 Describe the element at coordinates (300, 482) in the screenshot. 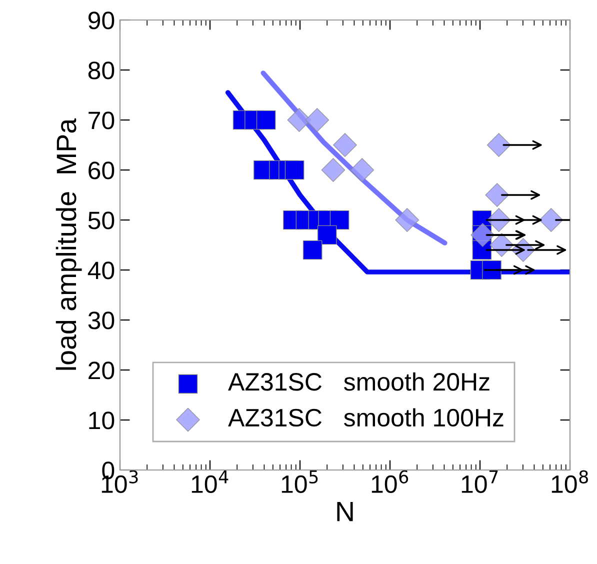

I see `x-tick-label: 10$^{5}$` at that location.